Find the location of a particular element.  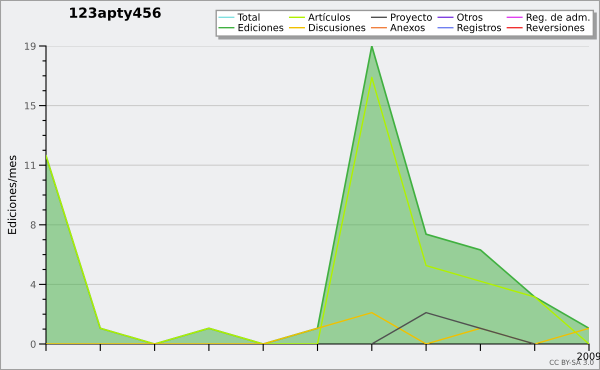

y-axis-title: Ediciones/mes is located at coordinates (13, 195).